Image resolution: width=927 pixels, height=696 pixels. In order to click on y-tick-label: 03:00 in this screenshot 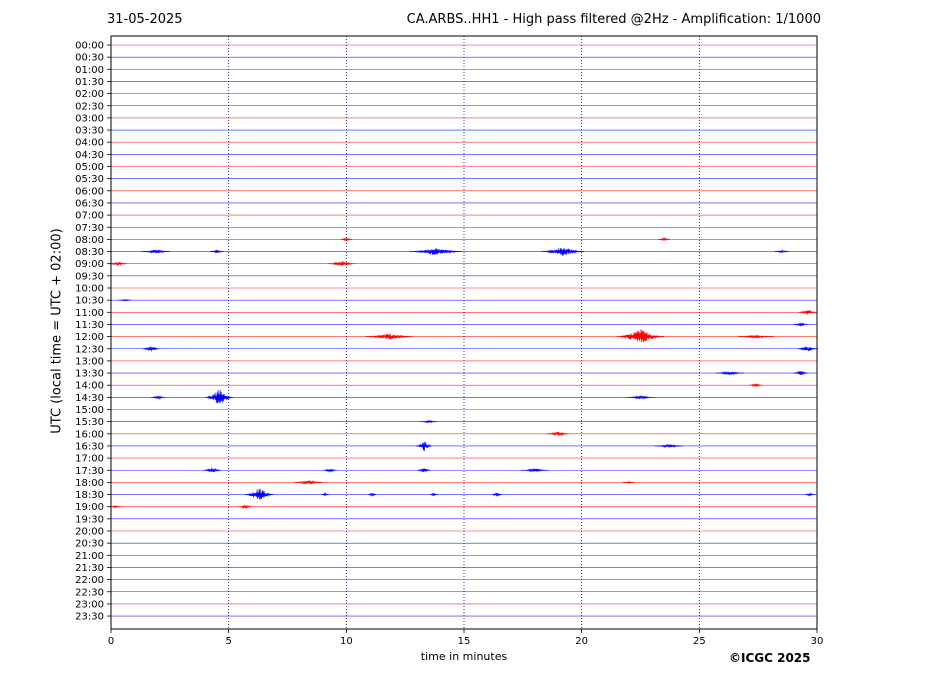, I will do `click(89, 118)`.